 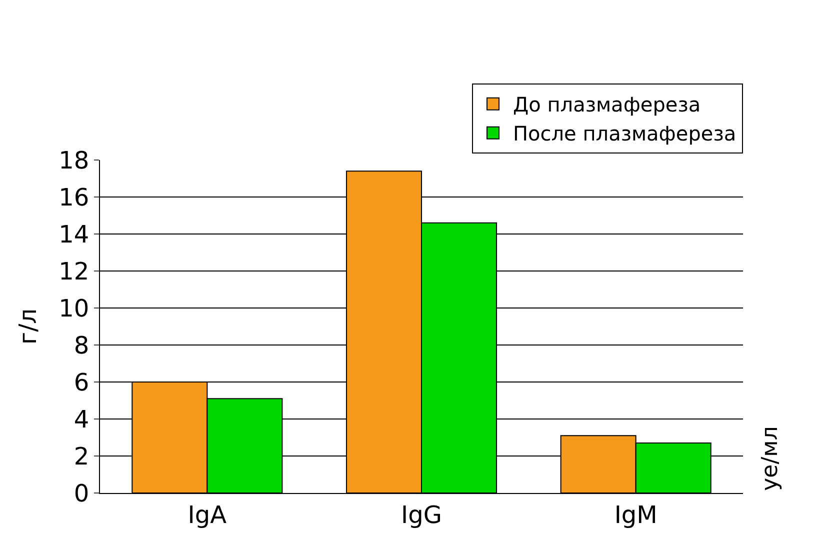 What do you see at coordinates (74, 234) in the screenshot?
I see `y-tick-label: 14` at bounding box center [74, 234].